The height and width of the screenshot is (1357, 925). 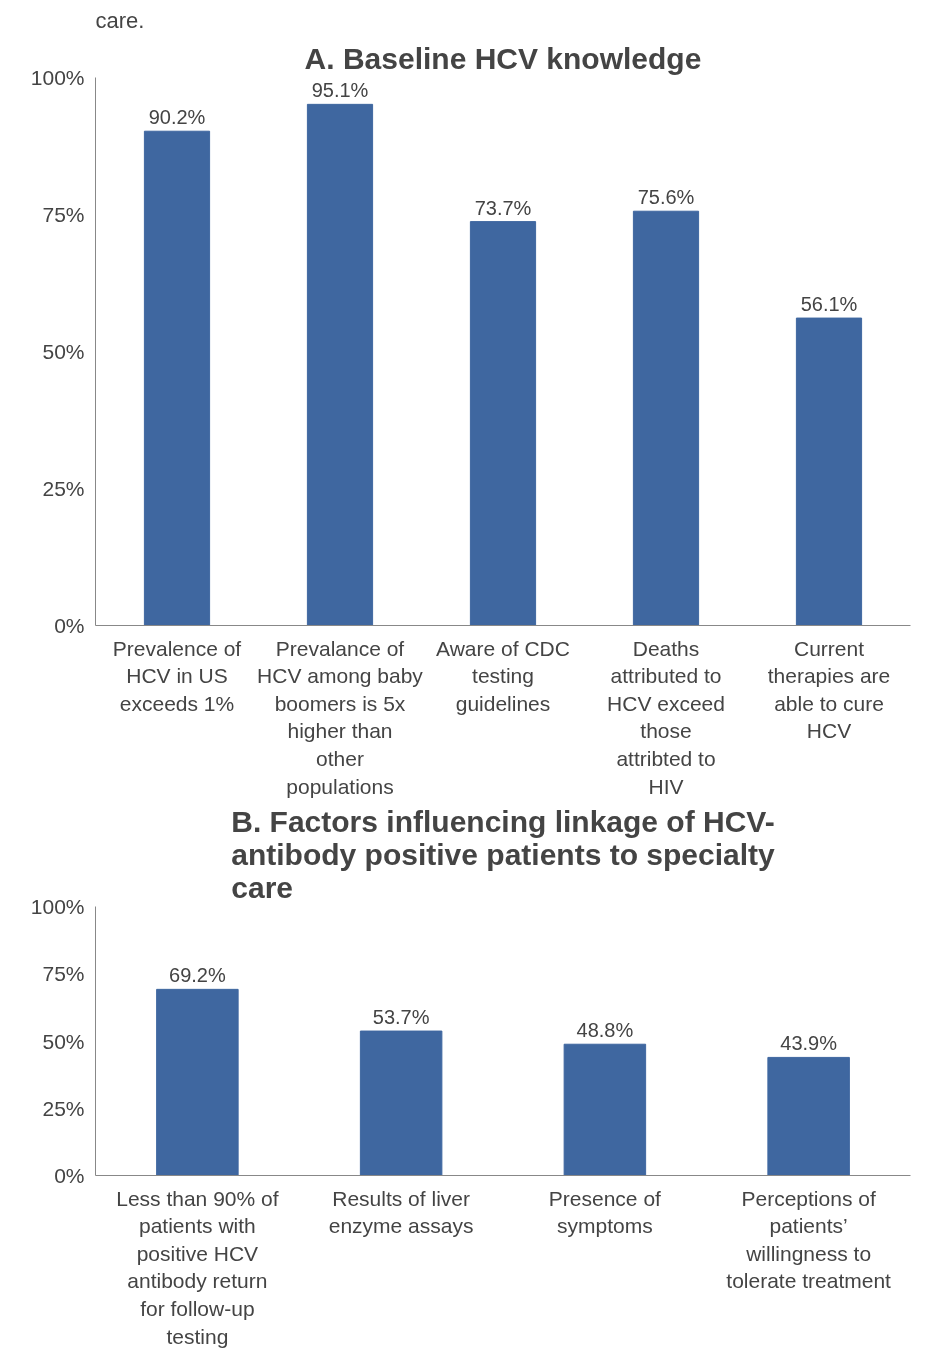 I want to click on data-label: 90.2%, so click(x=177, y=117).